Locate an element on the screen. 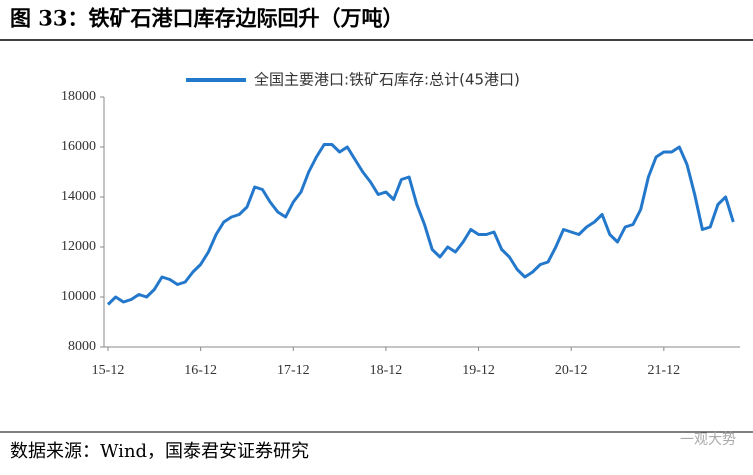  y-tick-label: 10000 is located at coordinates (78, 296).